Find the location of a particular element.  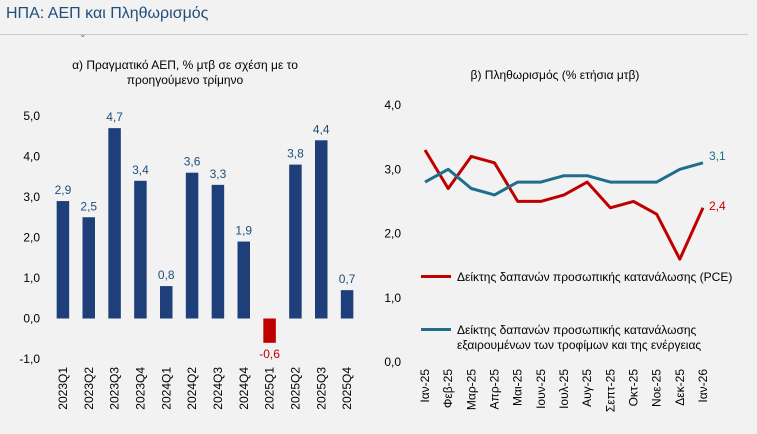

inflation-x-tick-label: Ιαν-25 is located at coordinates (425, 386).